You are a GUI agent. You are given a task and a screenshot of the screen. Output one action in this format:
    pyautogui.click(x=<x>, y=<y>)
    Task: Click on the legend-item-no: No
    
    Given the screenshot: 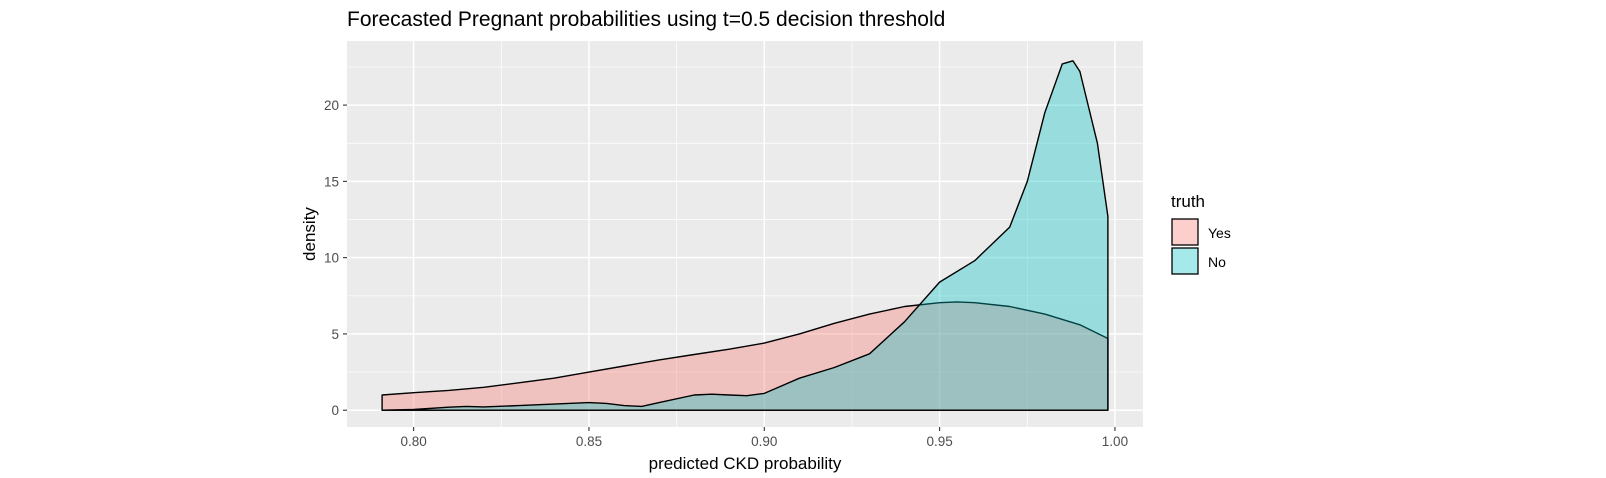 What is the action you would take?
    pyautogui.click(x=1198, y=261)
    